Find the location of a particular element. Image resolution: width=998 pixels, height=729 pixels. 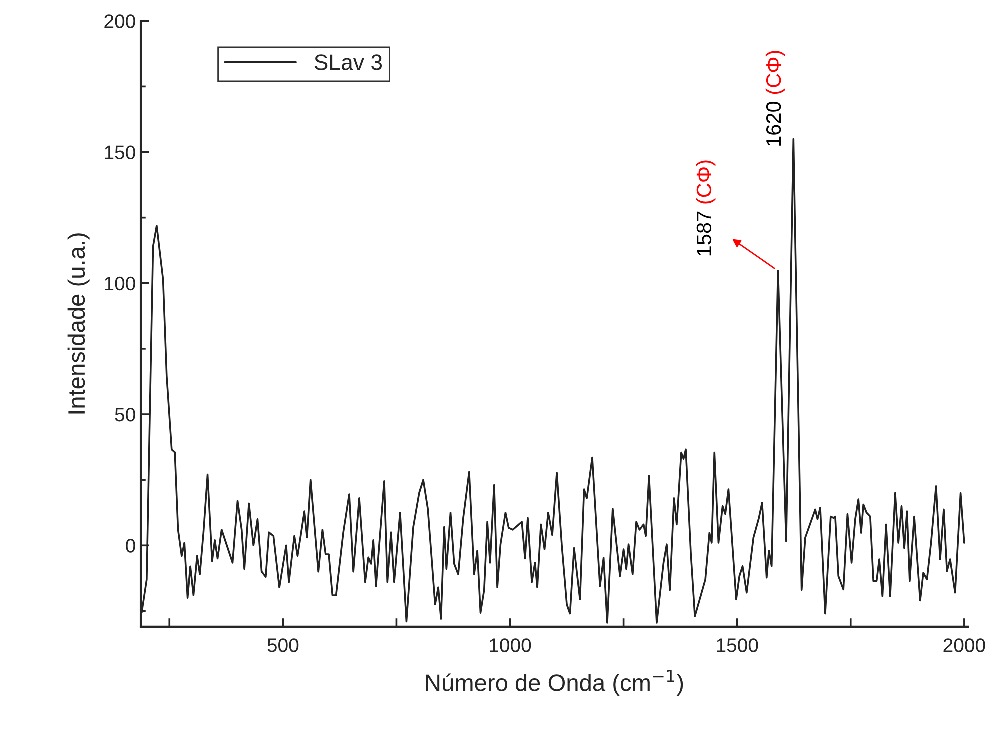

annotation: 1587 (CΦ) is located at coordinates (706, 208).